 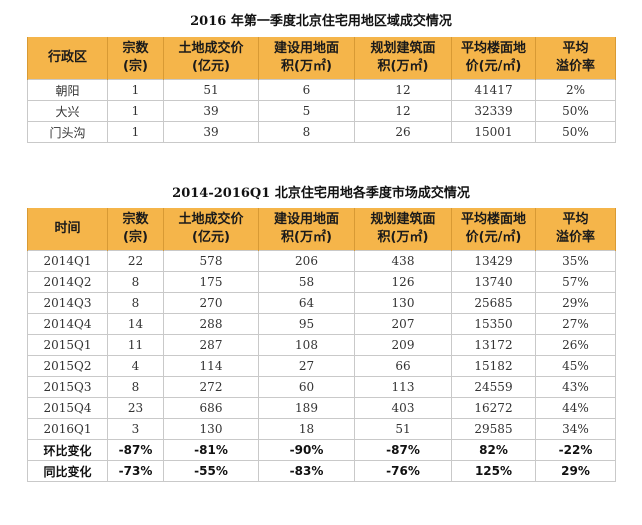 I want to click on table2-cell: 13740, so click(x=493, y=282).